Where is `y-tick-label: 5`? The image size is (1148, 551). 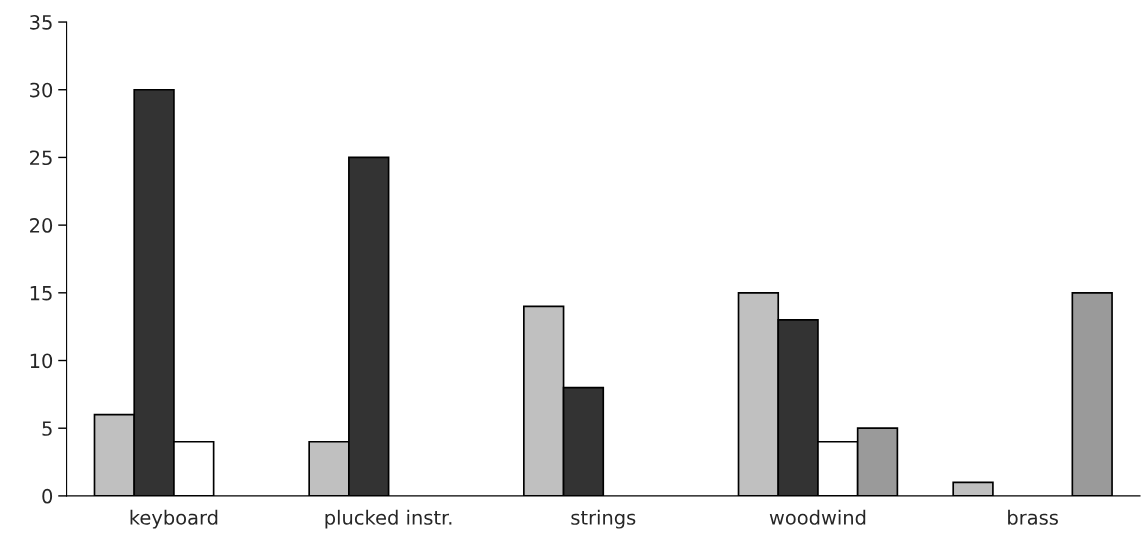 y-tick-label: 5 is located at coordinates (47, 428).